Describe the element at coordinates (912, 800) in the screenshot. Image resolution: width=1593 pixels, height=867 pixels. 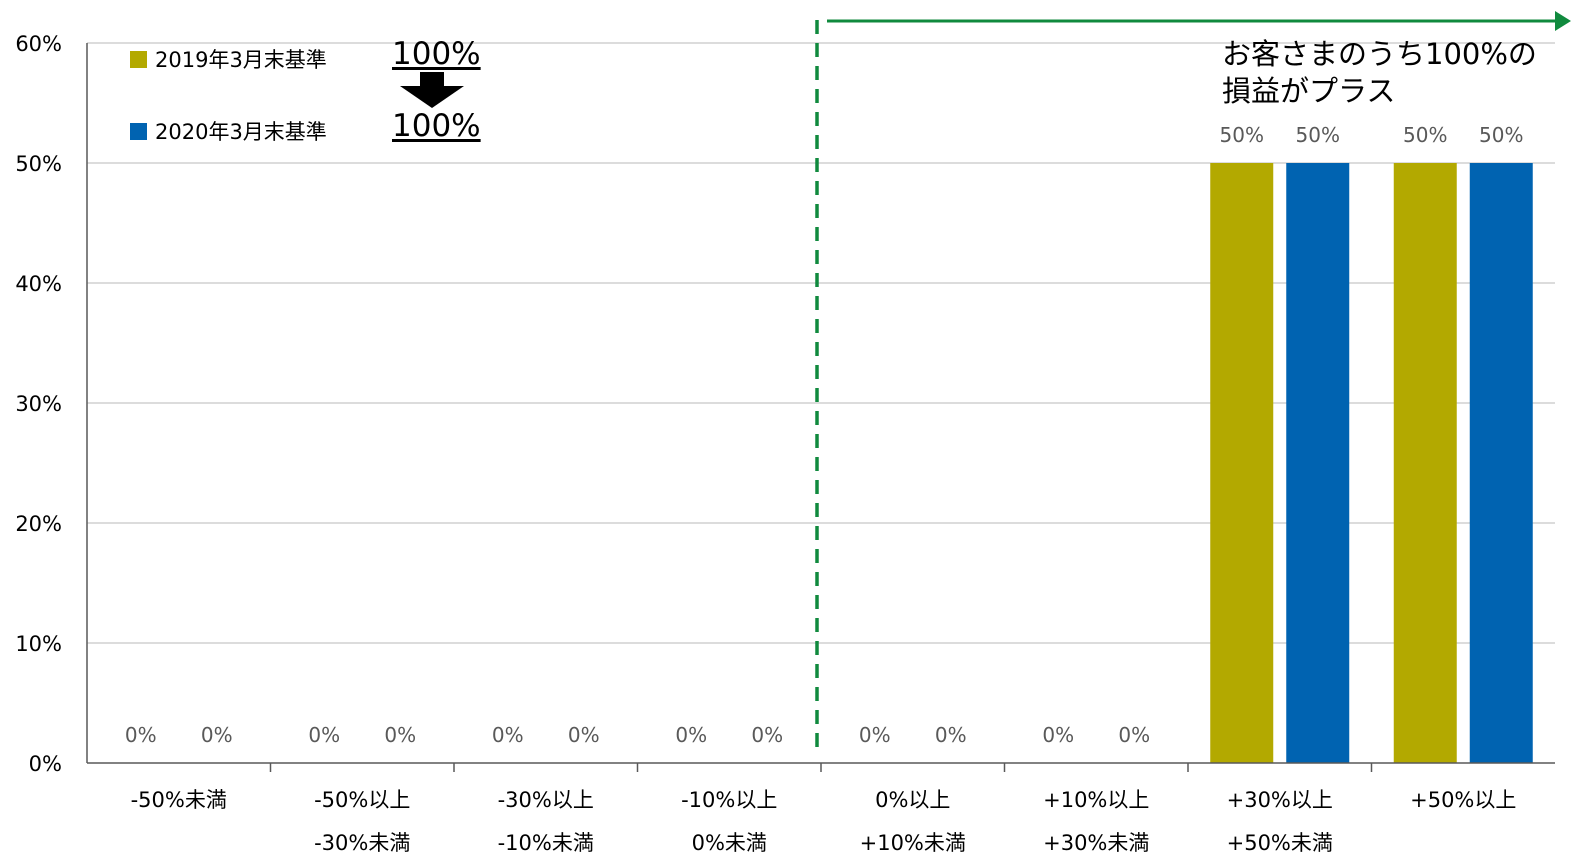
I see `x-tick-label: 0%以上` at that location.